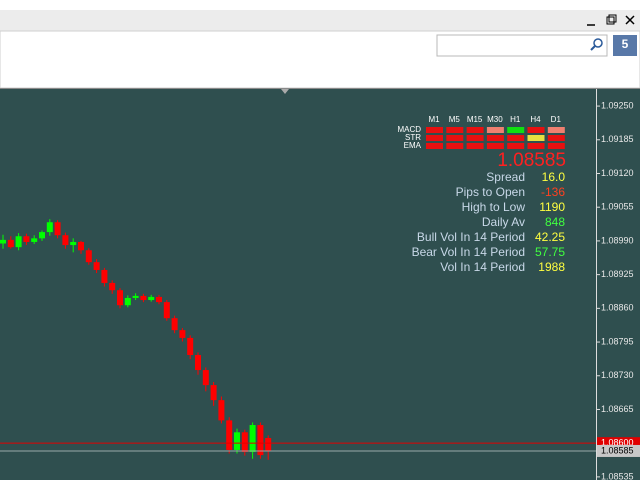 The height and width of the screenshot is (485, 640). What do you see at coordinates (285, 91) in the screenshot?
I see `shift-marker` at bounding box center [285, 91].